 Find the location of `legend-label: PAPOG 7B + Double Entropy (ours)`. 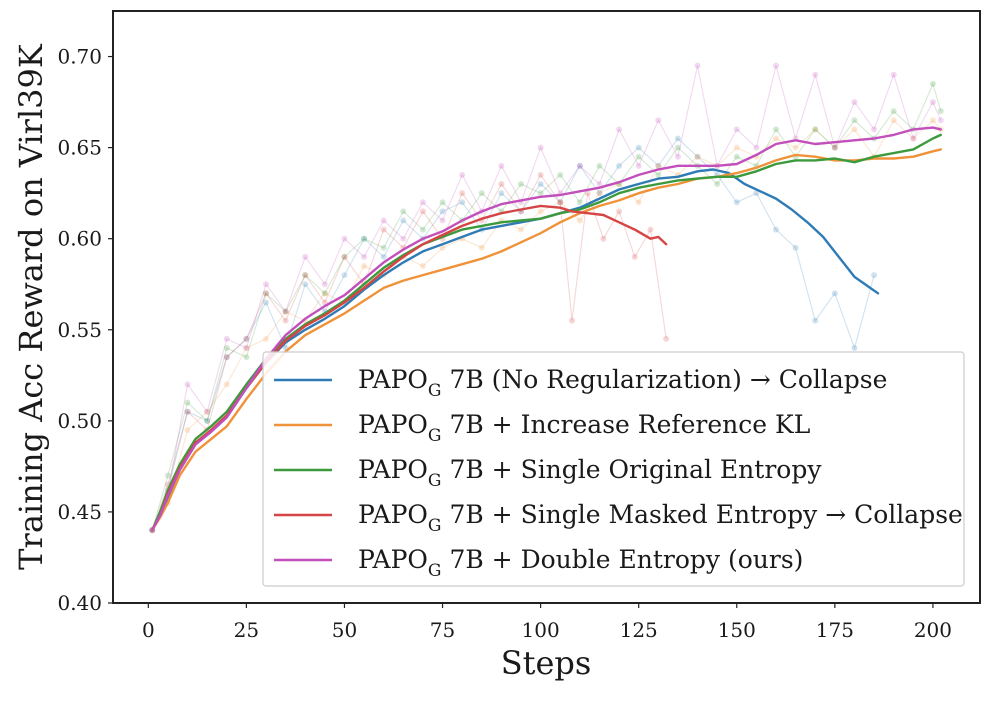

legend-label: PAPOG 7B + Double Entropy (ours) is located at coordinates (580, 563).